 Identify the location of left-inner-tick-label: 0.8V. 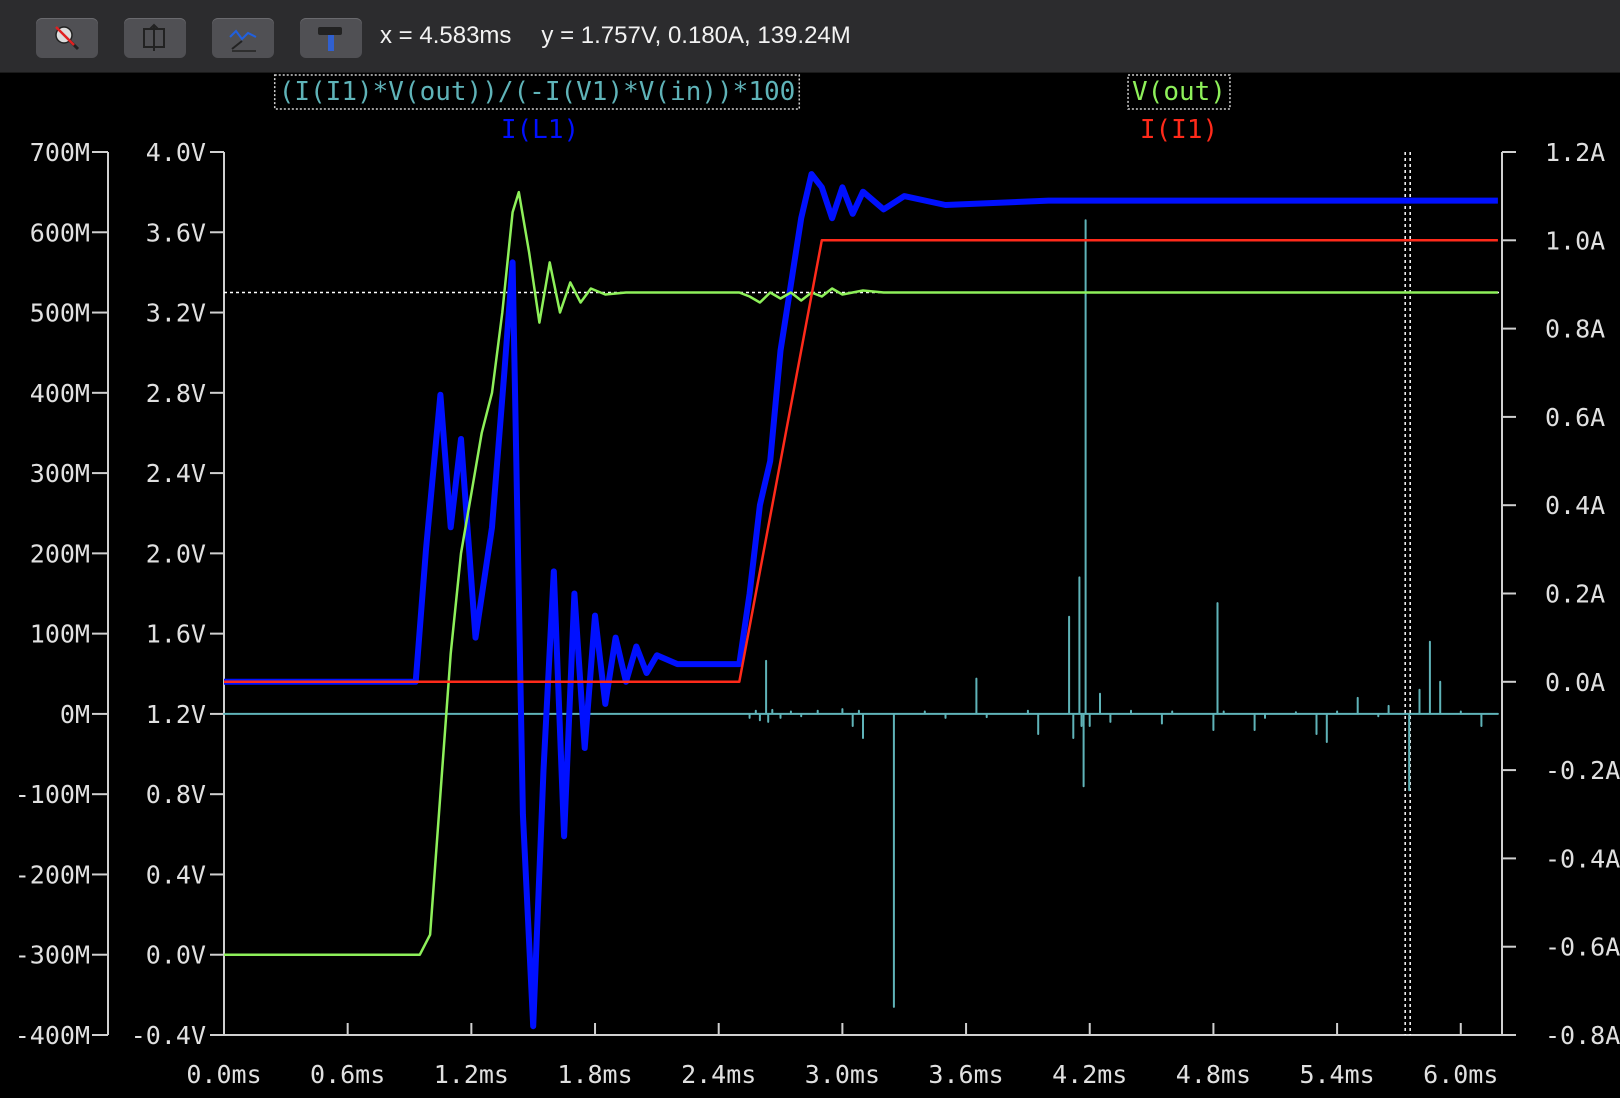
(176, 794).